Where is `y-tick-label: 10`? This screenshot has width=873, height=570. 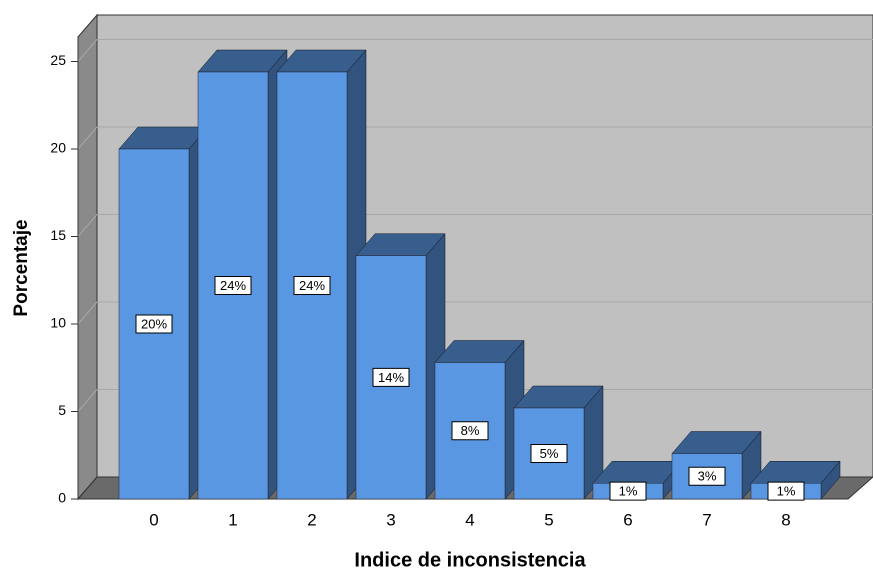 y-tick-label: 10 is located at coordinates (58, 323).